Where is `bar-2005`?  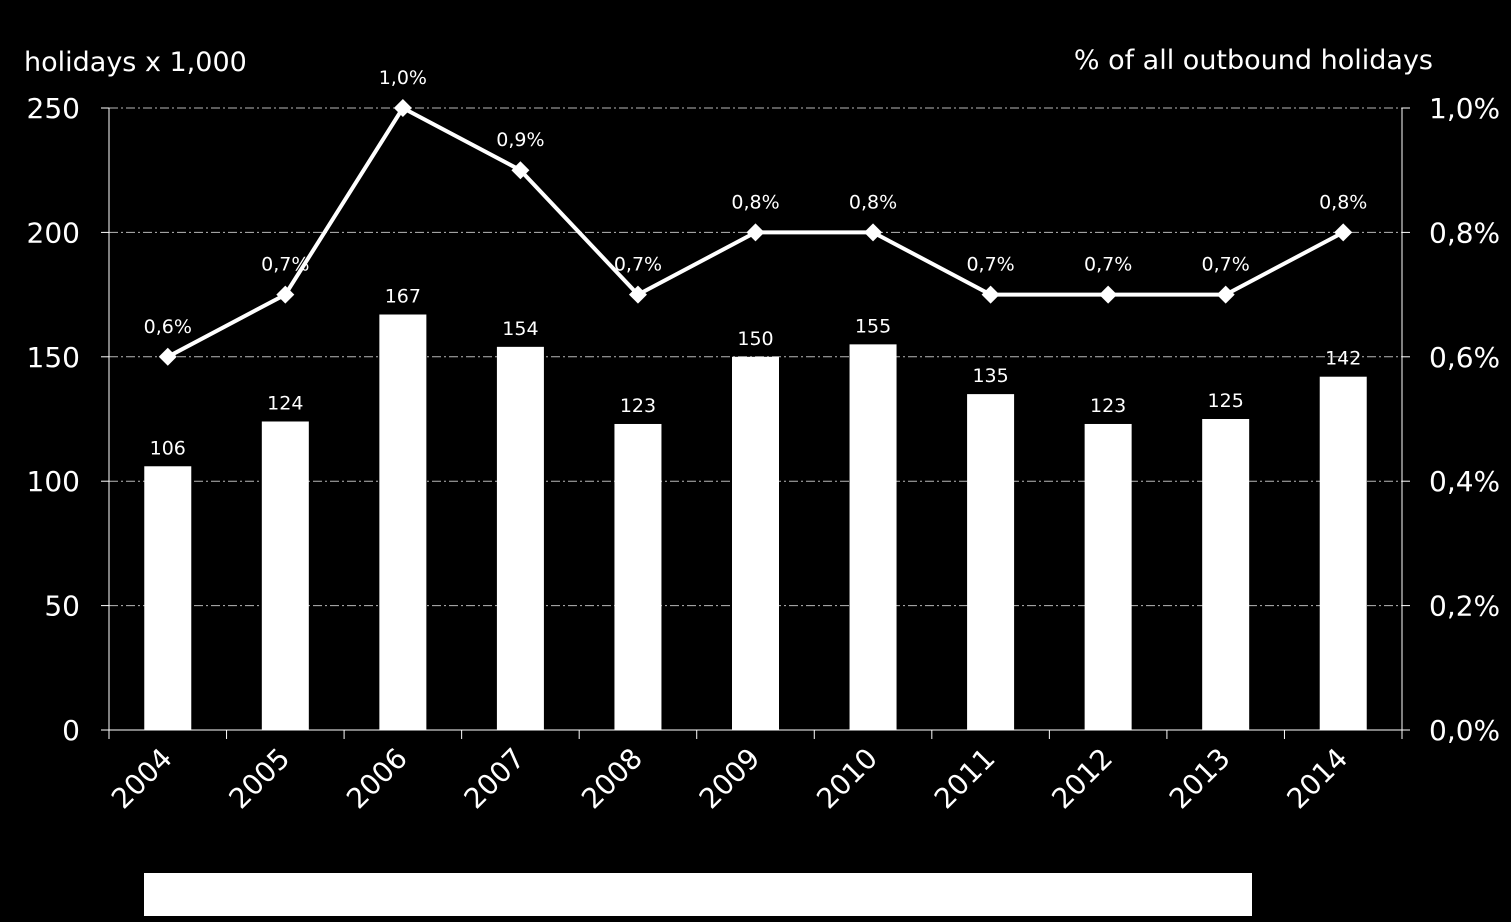 bar-2005 is located at coordinates (285, 575).